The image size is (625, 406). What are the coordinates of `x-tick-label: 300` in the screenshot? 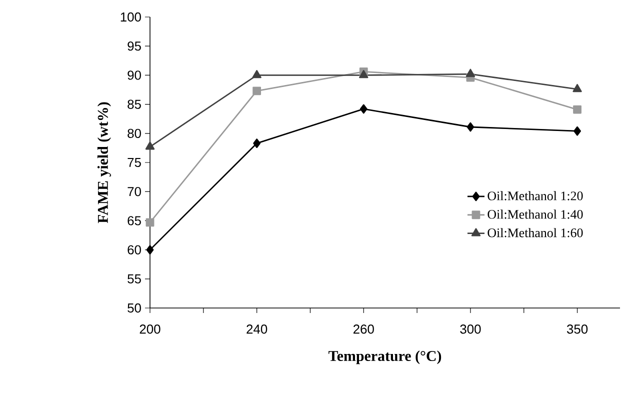 It's located at (470, 329).